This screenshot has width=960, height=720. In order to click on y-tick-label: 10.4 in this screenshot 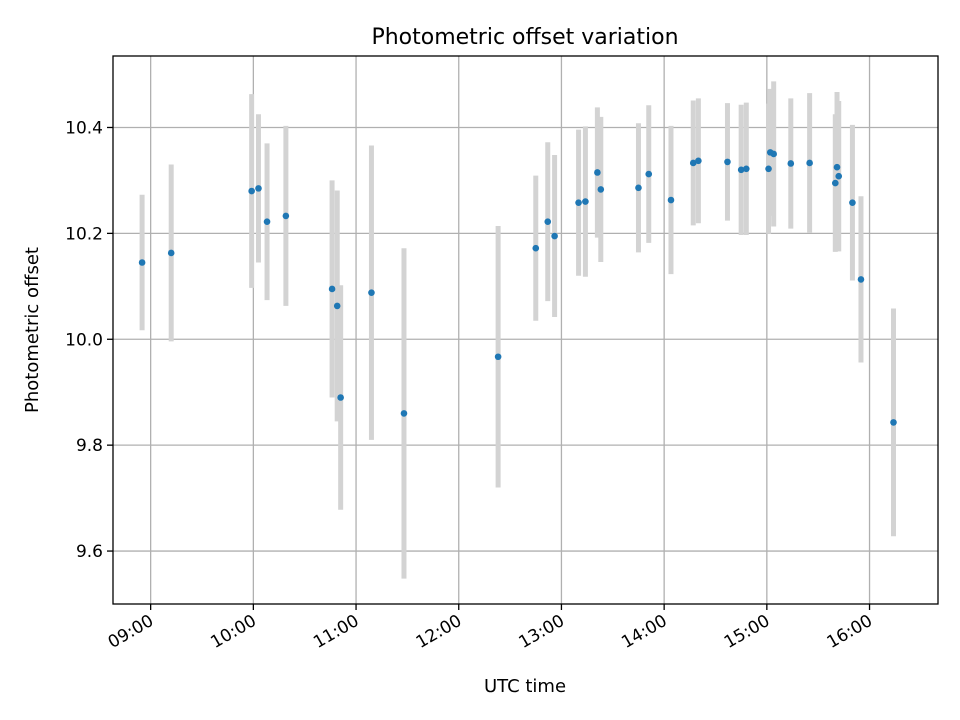, I will do `click(84, 128)`.